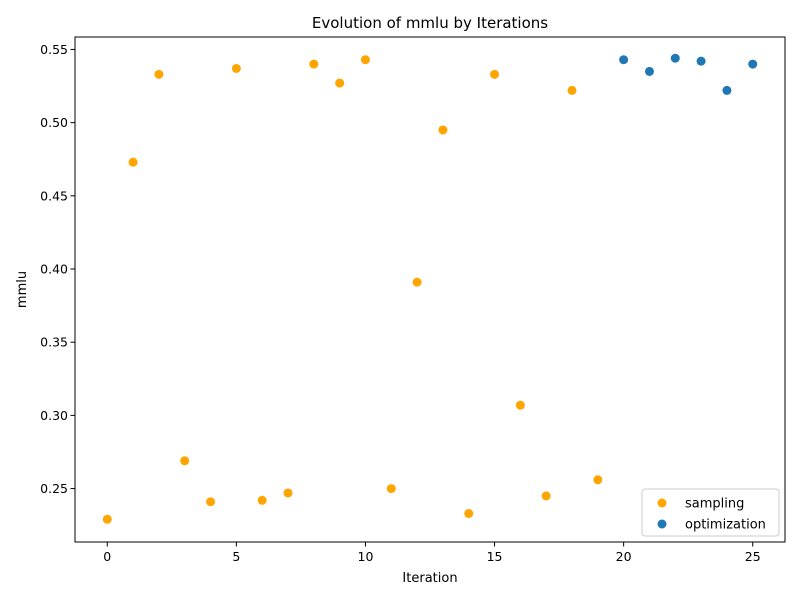  What do you see at coordinates (54, 49) in the screenshot?
I see `y-tick-label: 0.55` at bounding box center [54, 49].